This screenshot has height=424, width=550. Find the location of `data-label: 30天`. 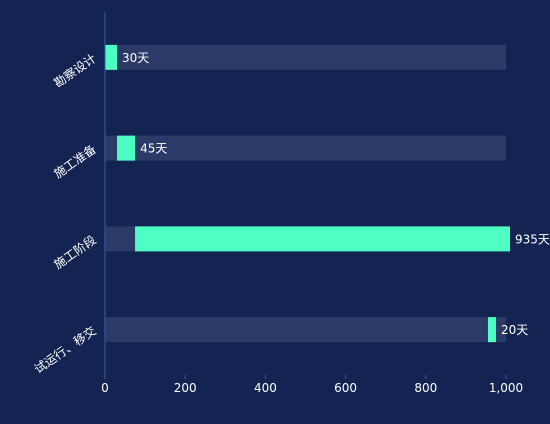

data-label: 30天 is located at coordinates (135, 58).